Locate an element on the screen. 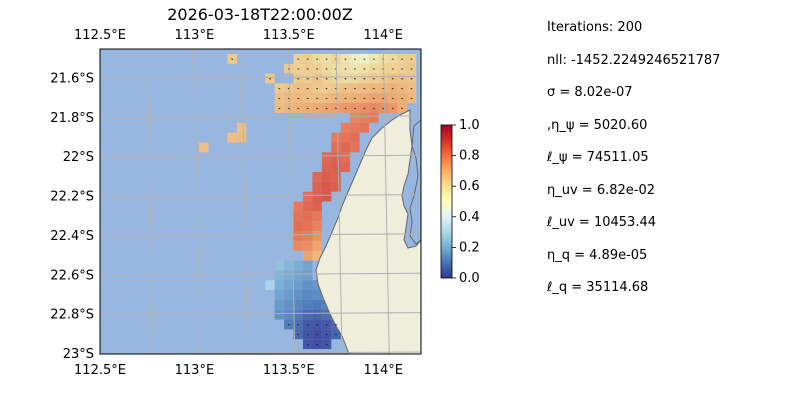 The image size is (800, 400). gridline-meridian is located at coordinates (150, 201).